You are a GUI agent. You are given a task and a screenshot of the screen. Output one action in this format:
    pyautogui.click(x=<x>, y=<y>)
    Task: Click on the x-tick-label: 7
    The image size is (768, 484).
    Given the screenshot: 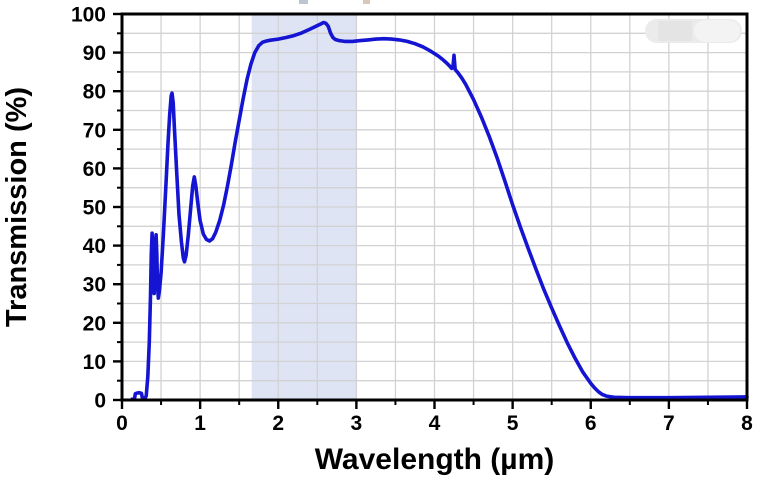 What is the action you would take?
    pyautogui.click(x=669, y=423)
    